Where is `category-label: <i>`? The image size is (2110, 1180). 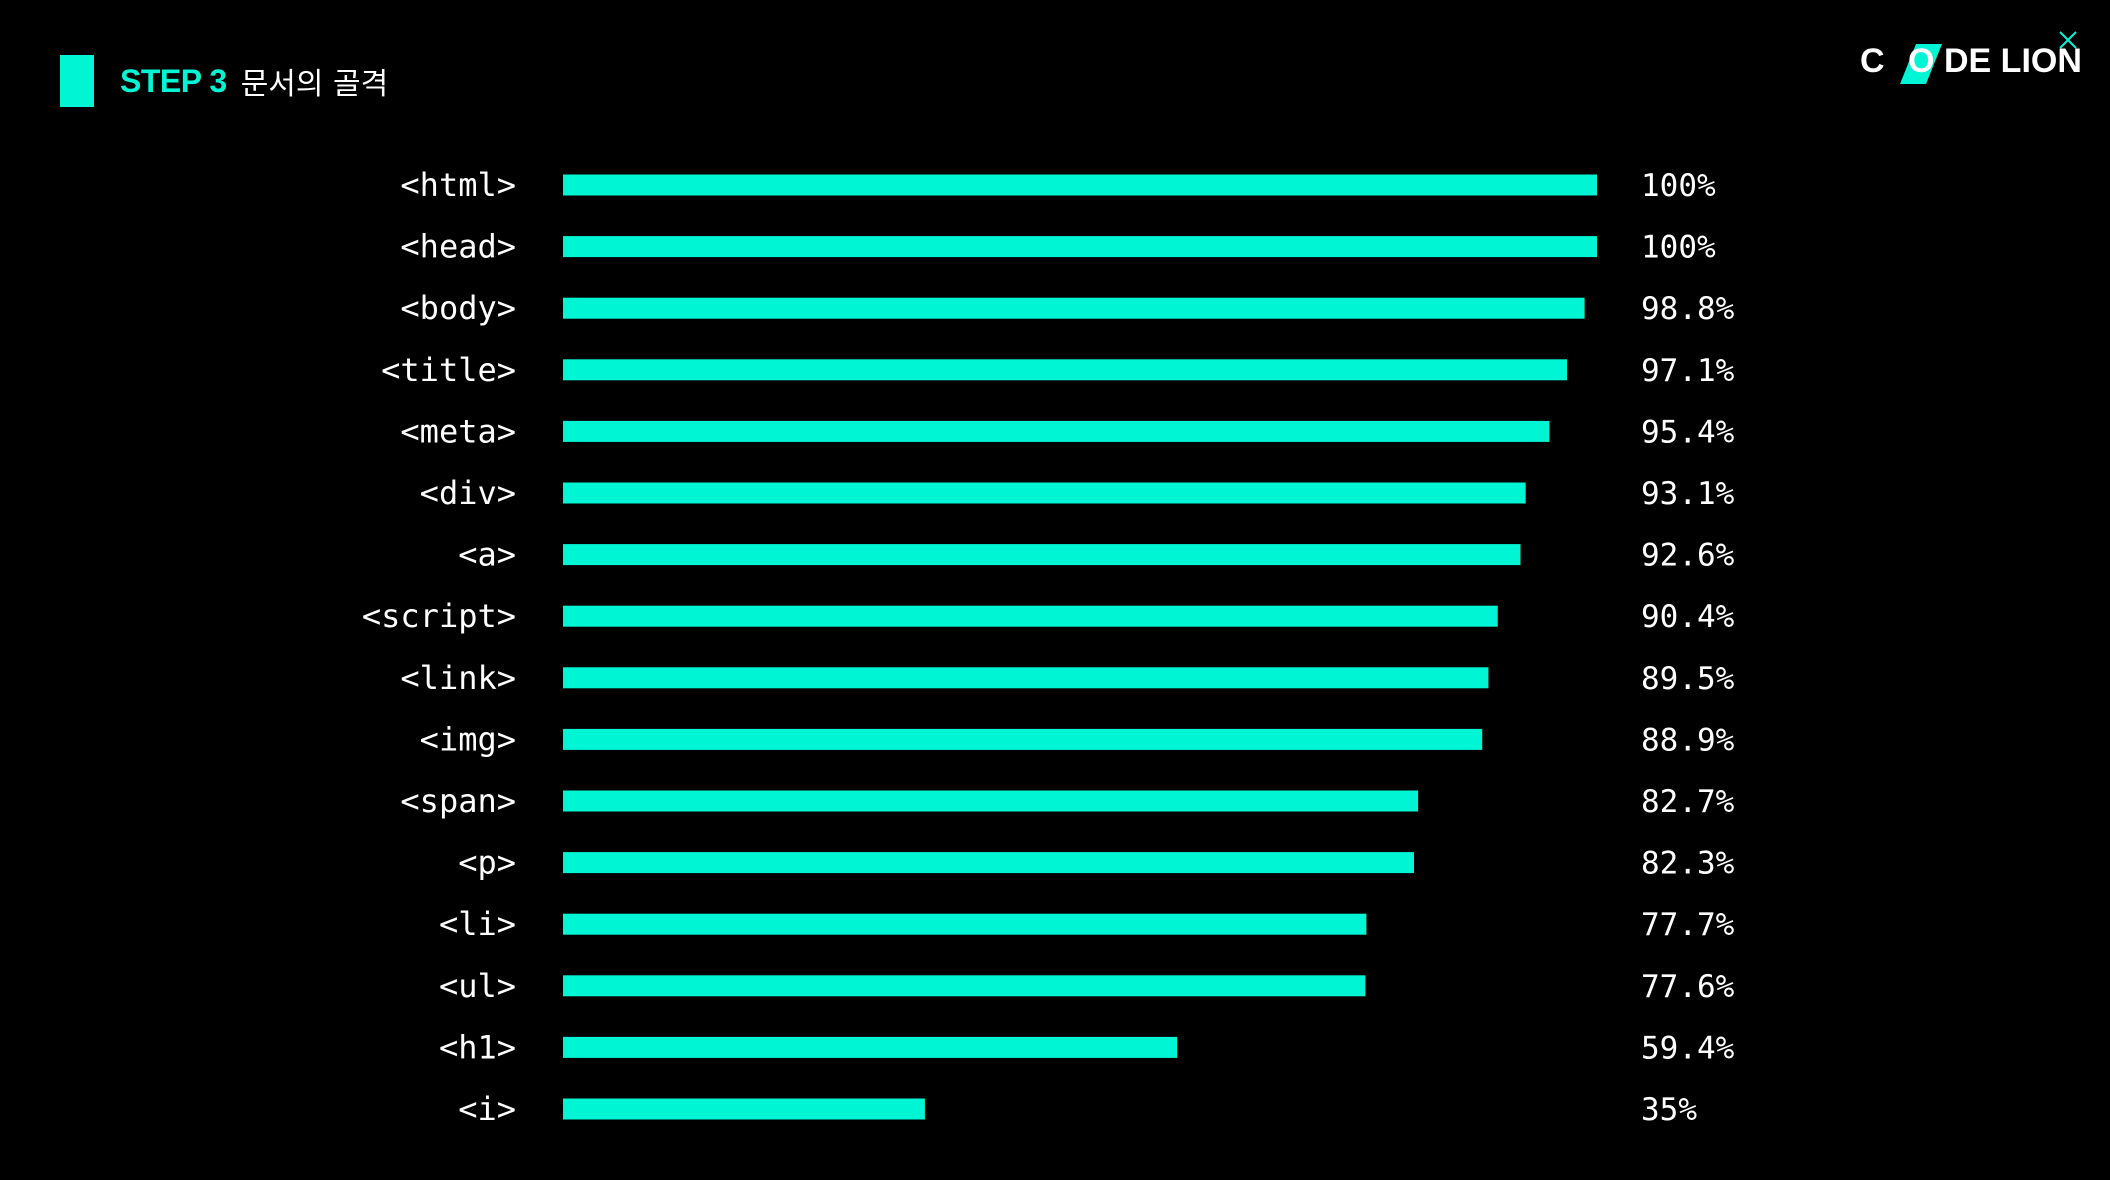
category-label: <i> is located at coordinates (487, 1109).